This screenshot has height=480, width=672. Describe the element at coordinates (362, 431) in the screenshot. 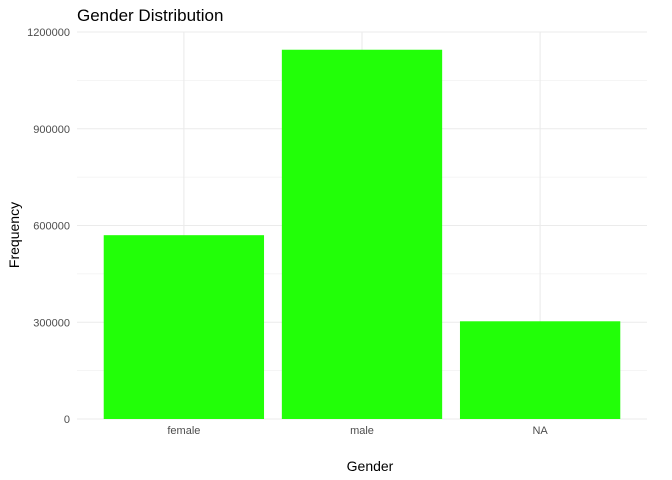

I see `x-tick-label: male` at that location.